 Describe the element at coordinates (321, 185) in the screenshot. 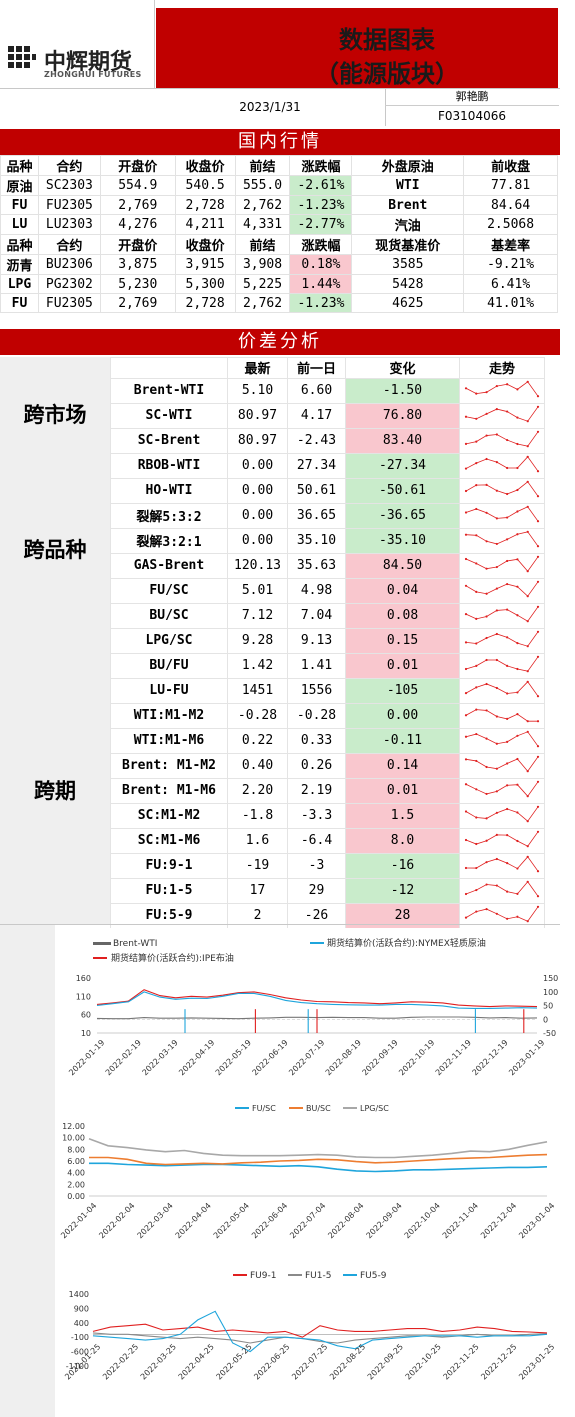

I see `table-cell: -2.61%` at that location.